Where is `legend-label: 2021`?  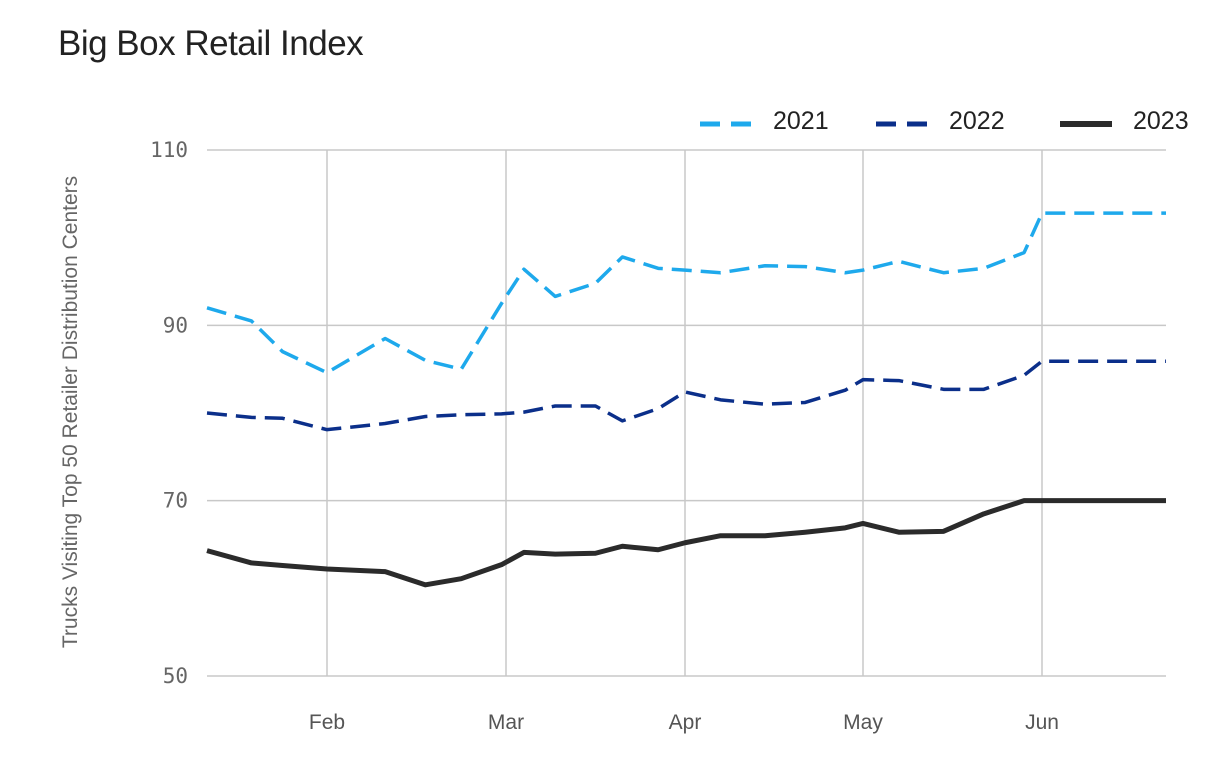 legend-label: 2021 is located at coordinates (801, 121).